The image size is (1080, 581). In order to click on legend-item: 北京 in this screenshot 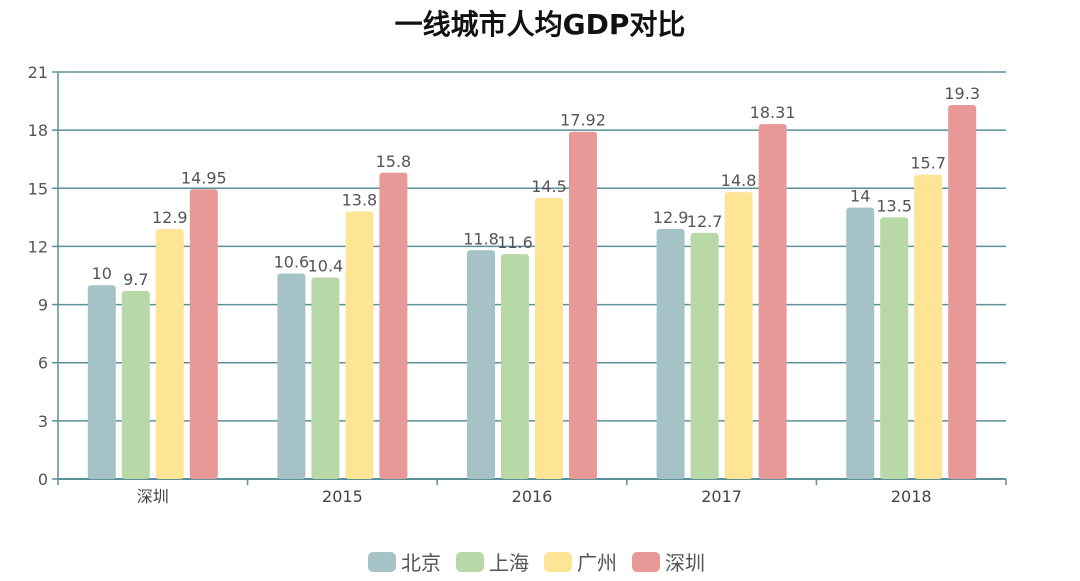, I will do `click(404, 563)`.